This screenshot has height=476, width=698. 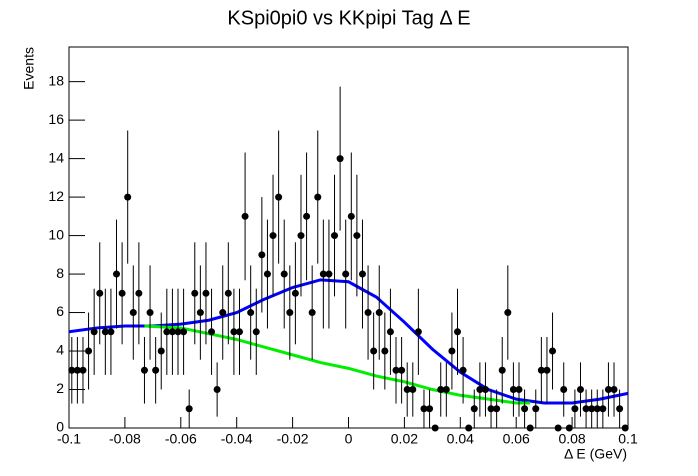 What do you see at coordinates (181, 439) in the screenshot?
I see `x-tick-label: -0.06` at bounding box center [181, 439].